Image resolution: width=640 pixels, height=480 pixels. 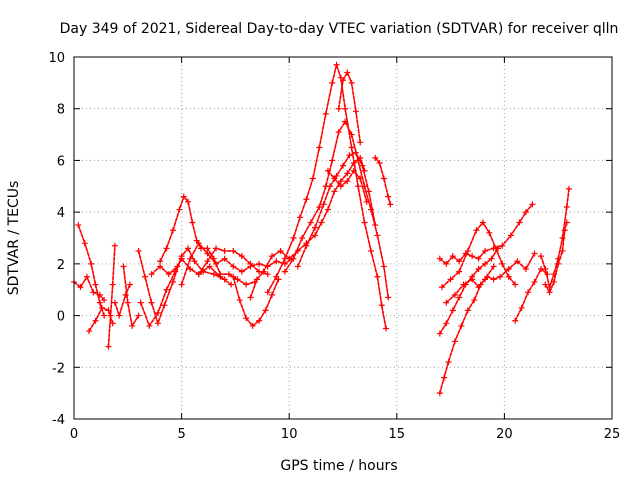 What do you see at coordinates (91, 270) in the screenshot?
I see `series-track-b` at bounding box center [91, 270].